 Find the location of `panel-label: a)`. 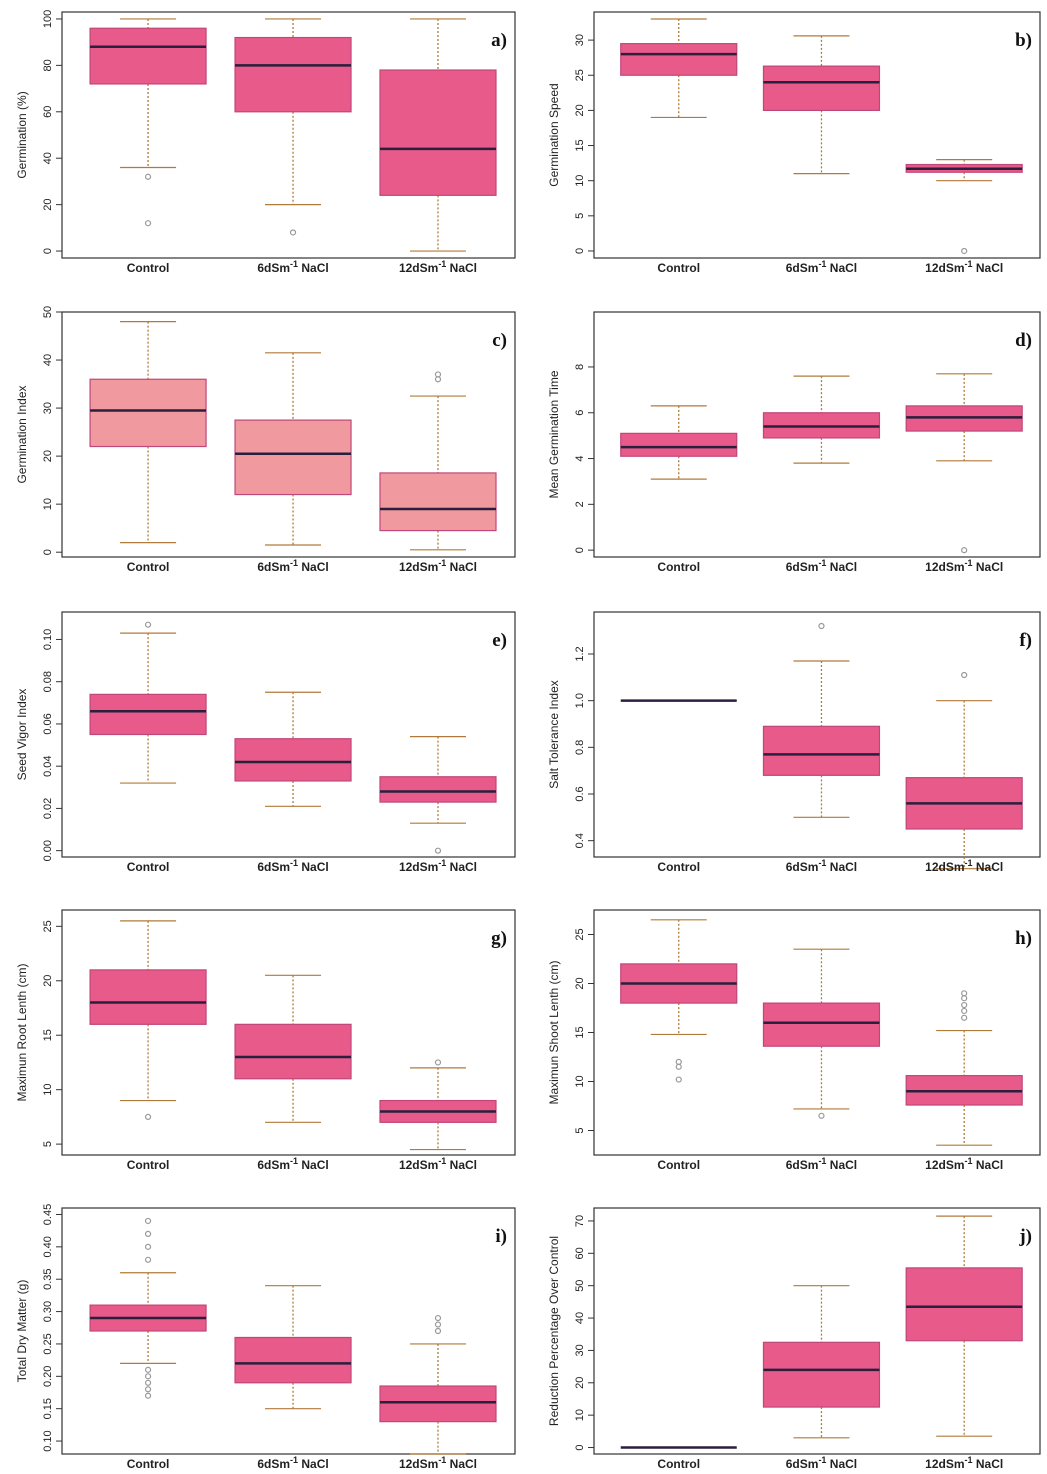

panel-label: a) is located at coordinates (499, 40).